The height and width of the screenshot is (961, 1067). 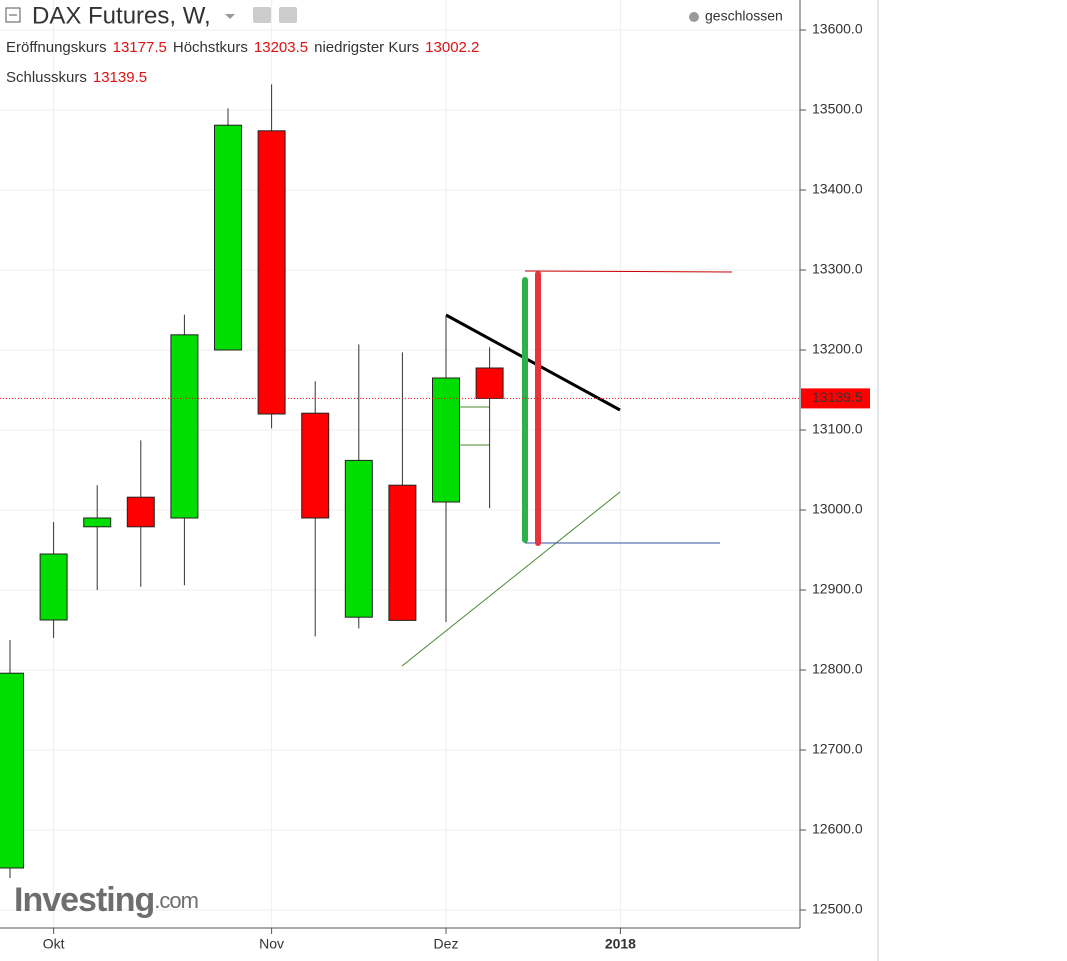 I want to click on status-dot, so click(x=694, y=17).